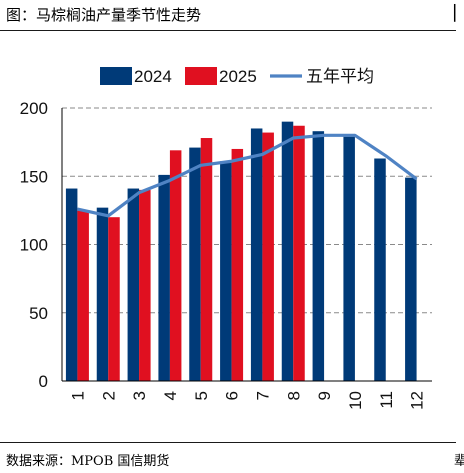 This screenshot has width=464, height=473. Describe the element at coordinates (201, 395) in the screenshot. I see `x-tick-label: 5` at that location.